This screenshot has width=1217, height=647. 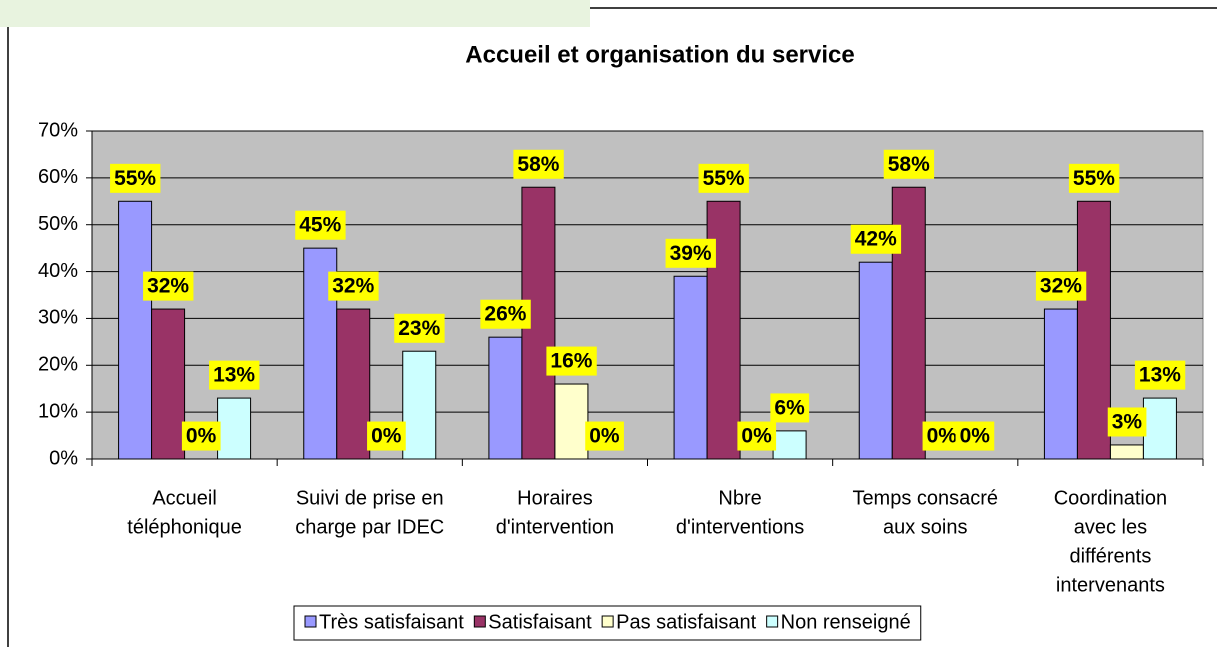 I want to click on y-tick-label: 70%, so click(x=58, y=130).